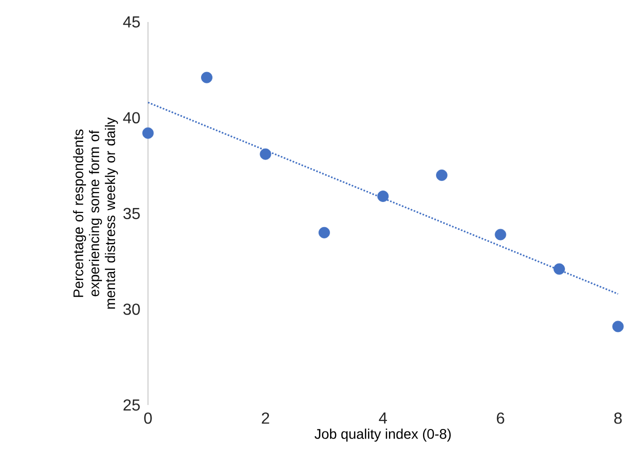 The height and width of the screenshot is (472, 625). Describe the element at coordinates (618, 418) in the screenshot. I see `x-tick-label: 8` at that location.